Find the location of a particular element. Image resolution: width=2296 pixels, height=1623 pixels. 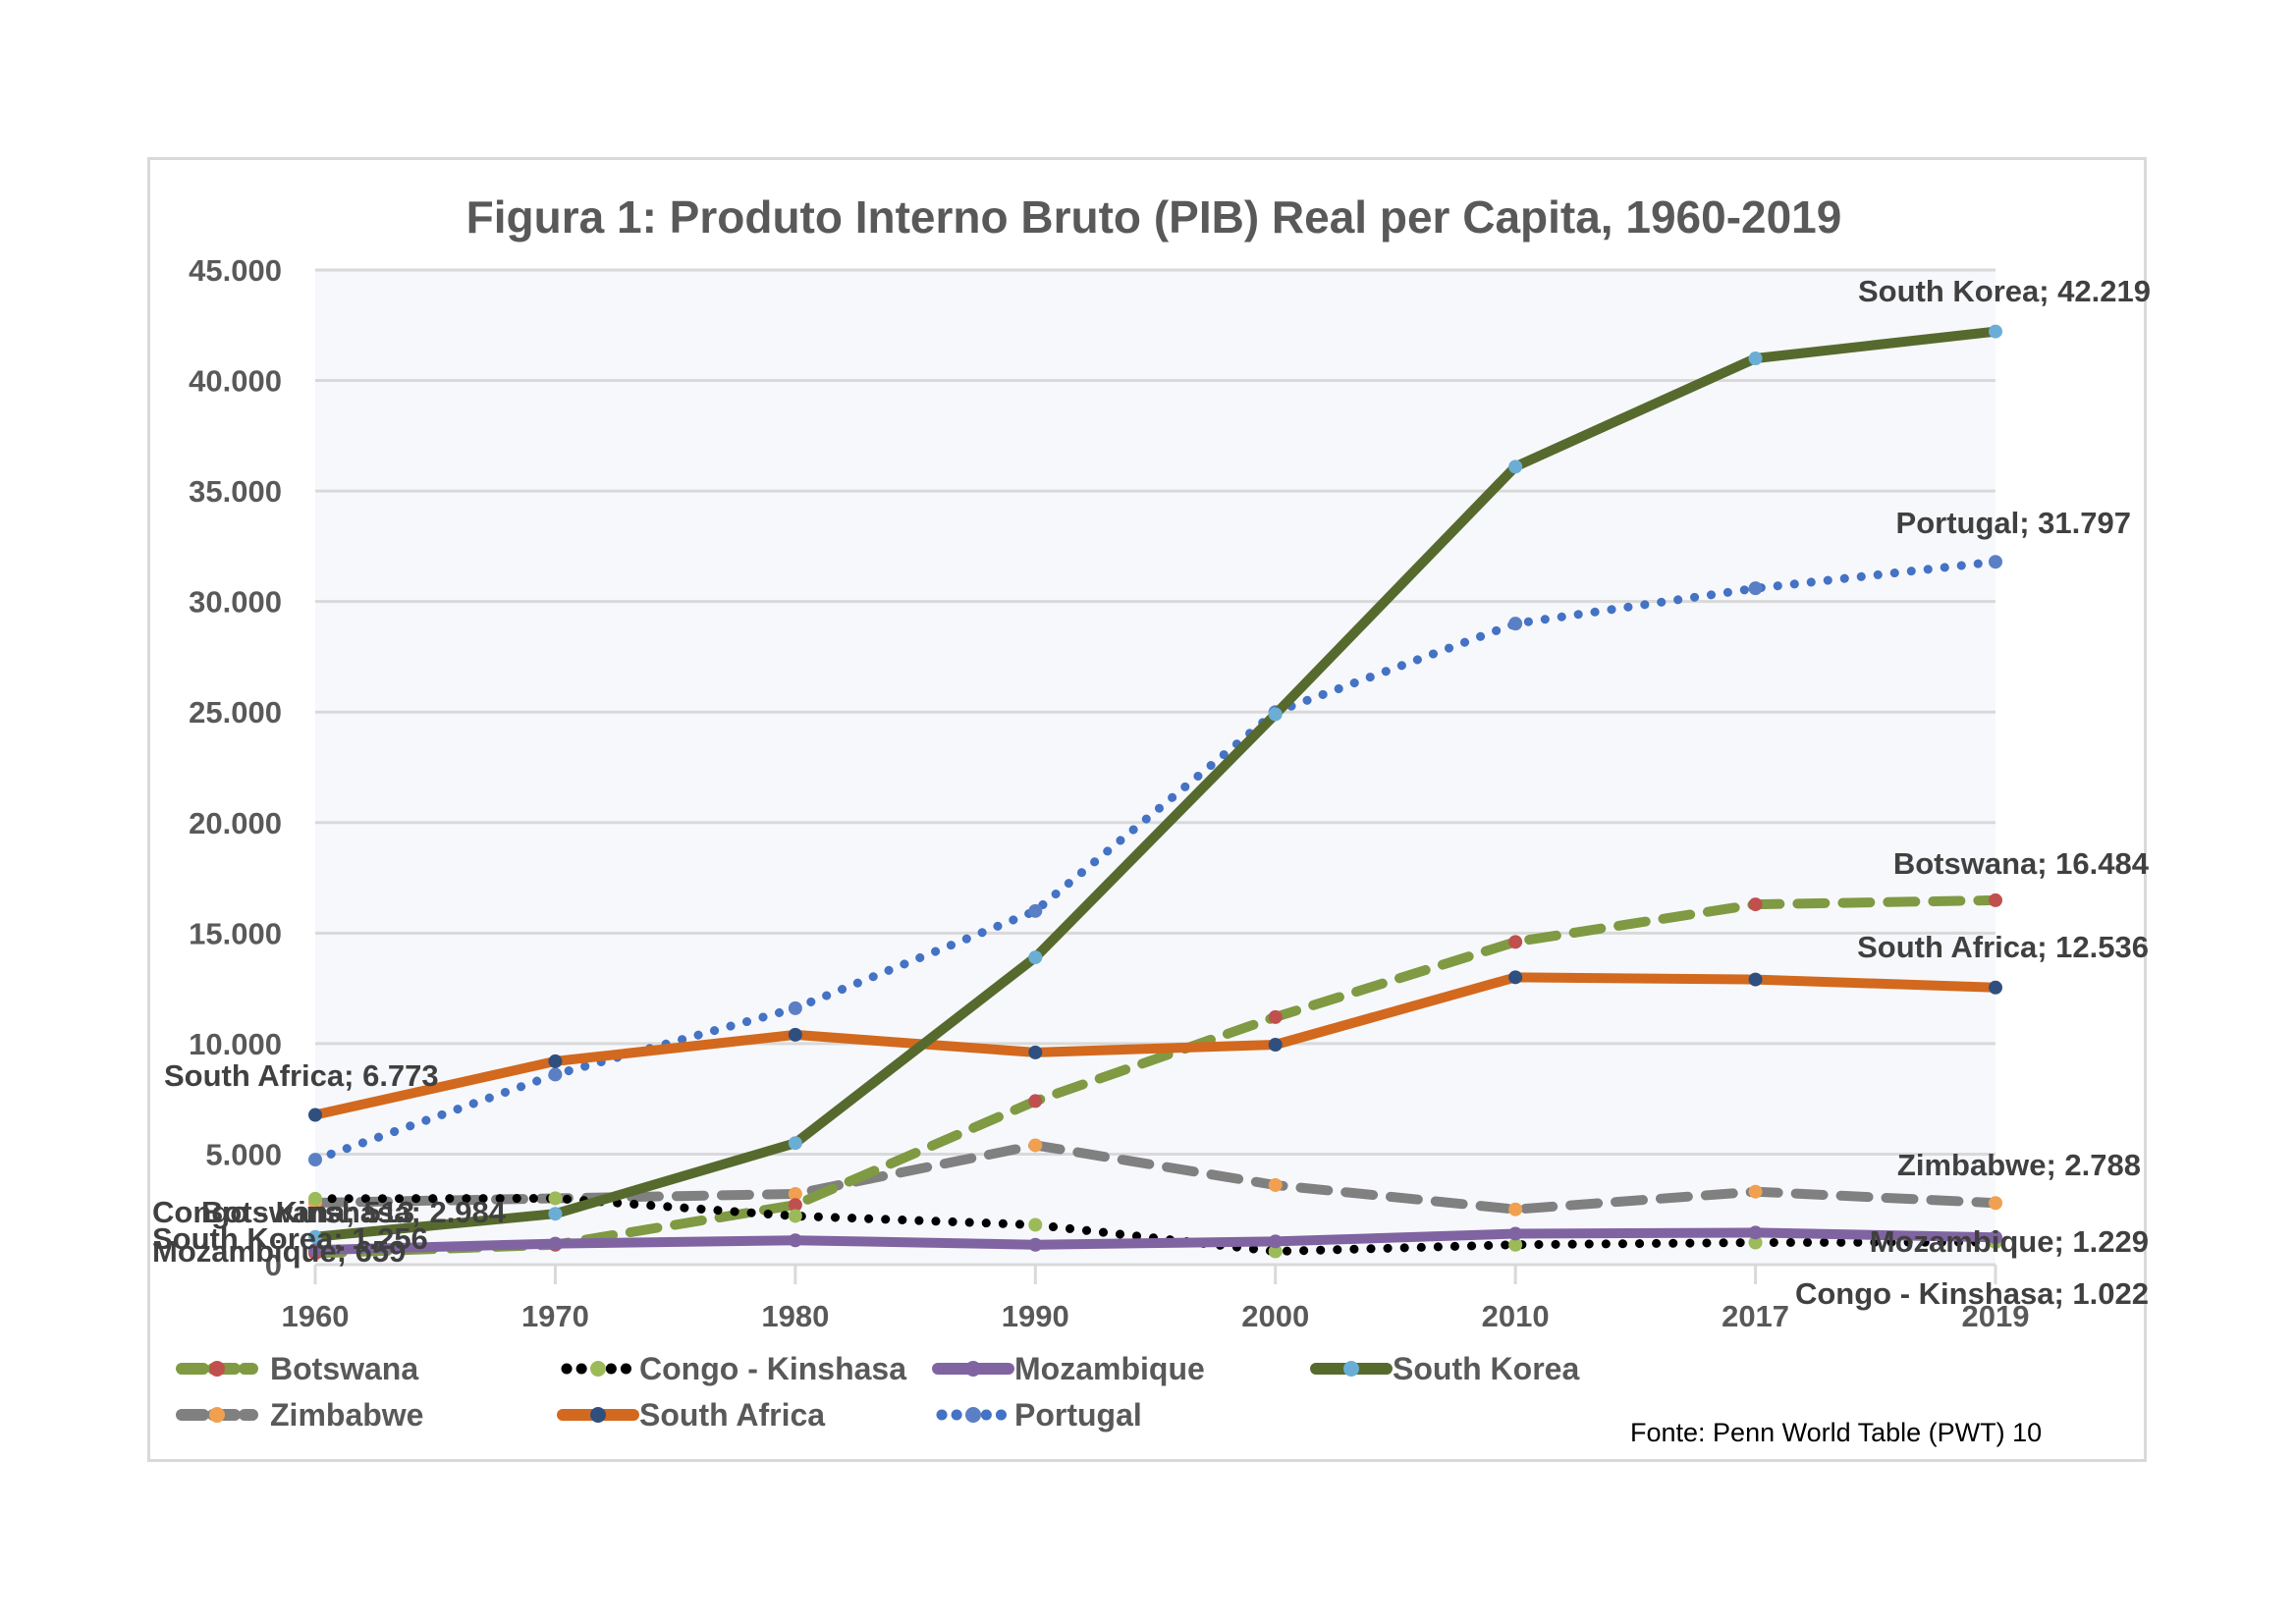

data-label-south-korea: South Korea; 42.219 is located at coordinates (2004, 291).